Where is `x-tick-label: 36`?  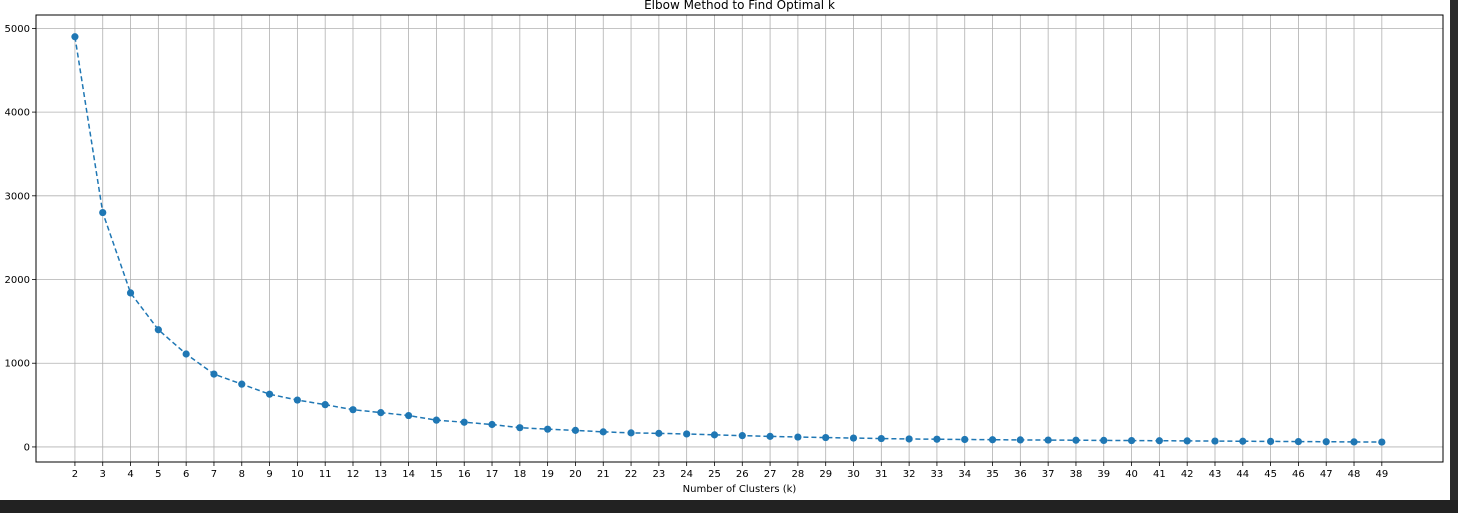
x-tick-label: 36 is located at coordinates (1020, 474).